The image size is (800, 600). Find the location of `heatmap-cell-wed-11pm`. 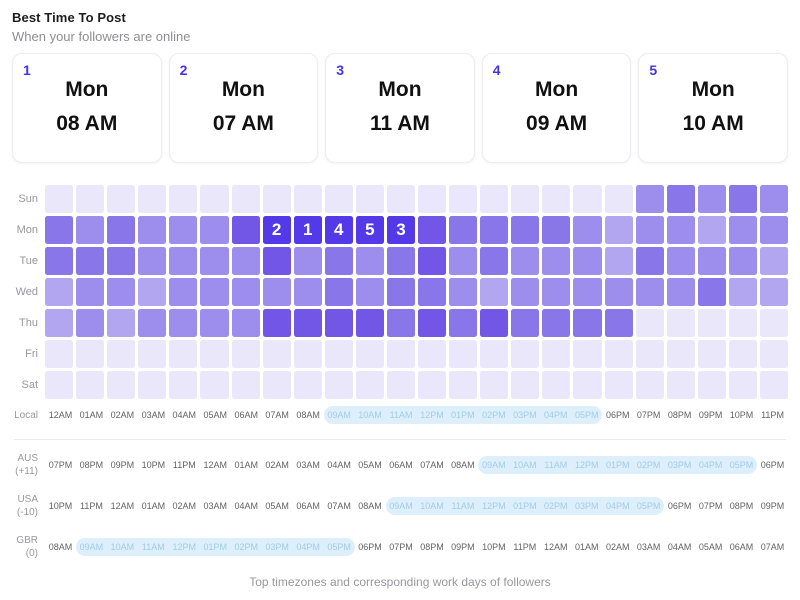

heatmap-cell-wed-11pm is located at coordinates (773, 292).